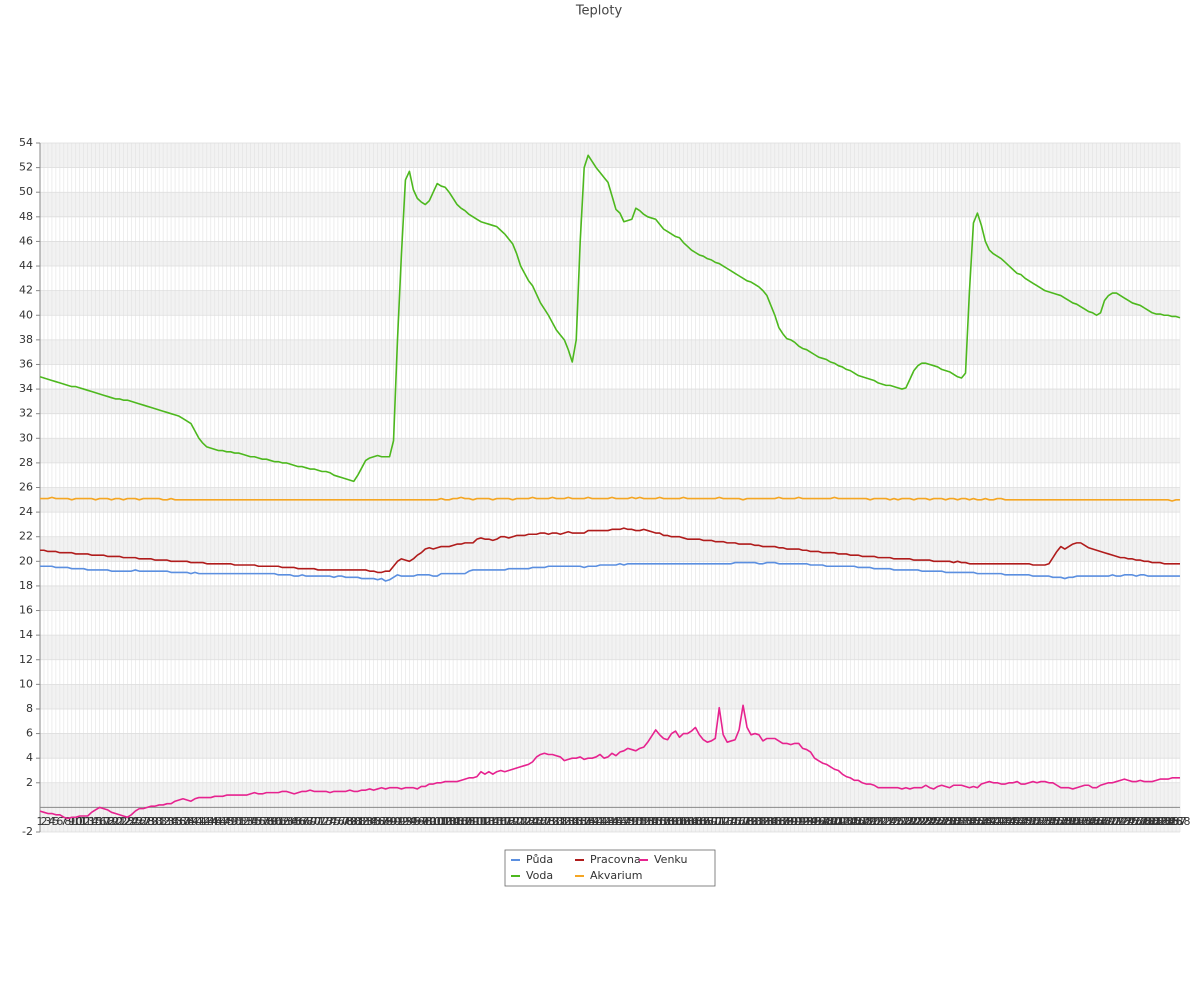  What do you see at coordinates (802, 821) in the screenshot?
I see `x-tick-label: 193` at bounding box center [802, 821].